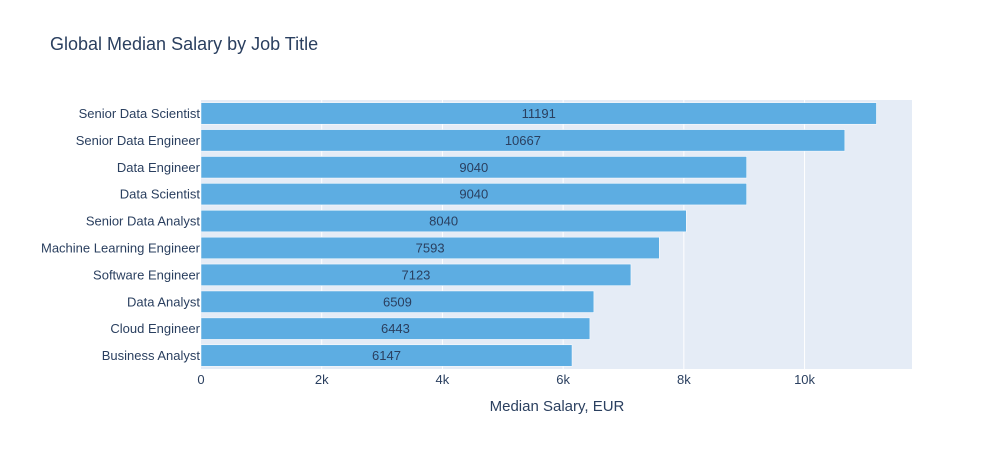  What do you see at coordinates (140, 113) in the screenshot?
I see `y-tick-label: Senior Data Scientist` at bounding box center [140, 113].